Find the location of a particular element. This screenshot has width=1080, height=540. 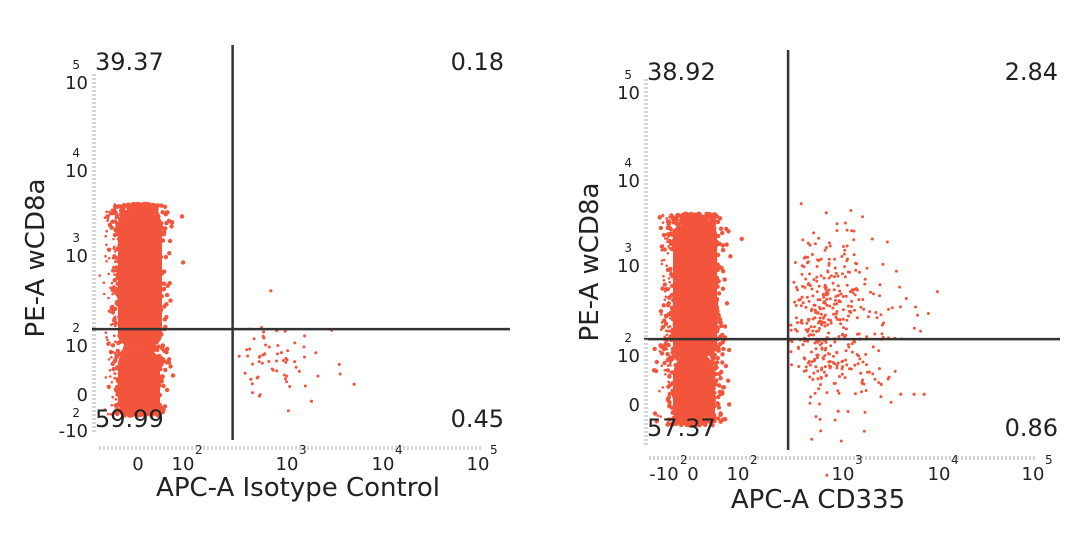

x-tick-exponent: 3 is located at coordinates (303, 450).